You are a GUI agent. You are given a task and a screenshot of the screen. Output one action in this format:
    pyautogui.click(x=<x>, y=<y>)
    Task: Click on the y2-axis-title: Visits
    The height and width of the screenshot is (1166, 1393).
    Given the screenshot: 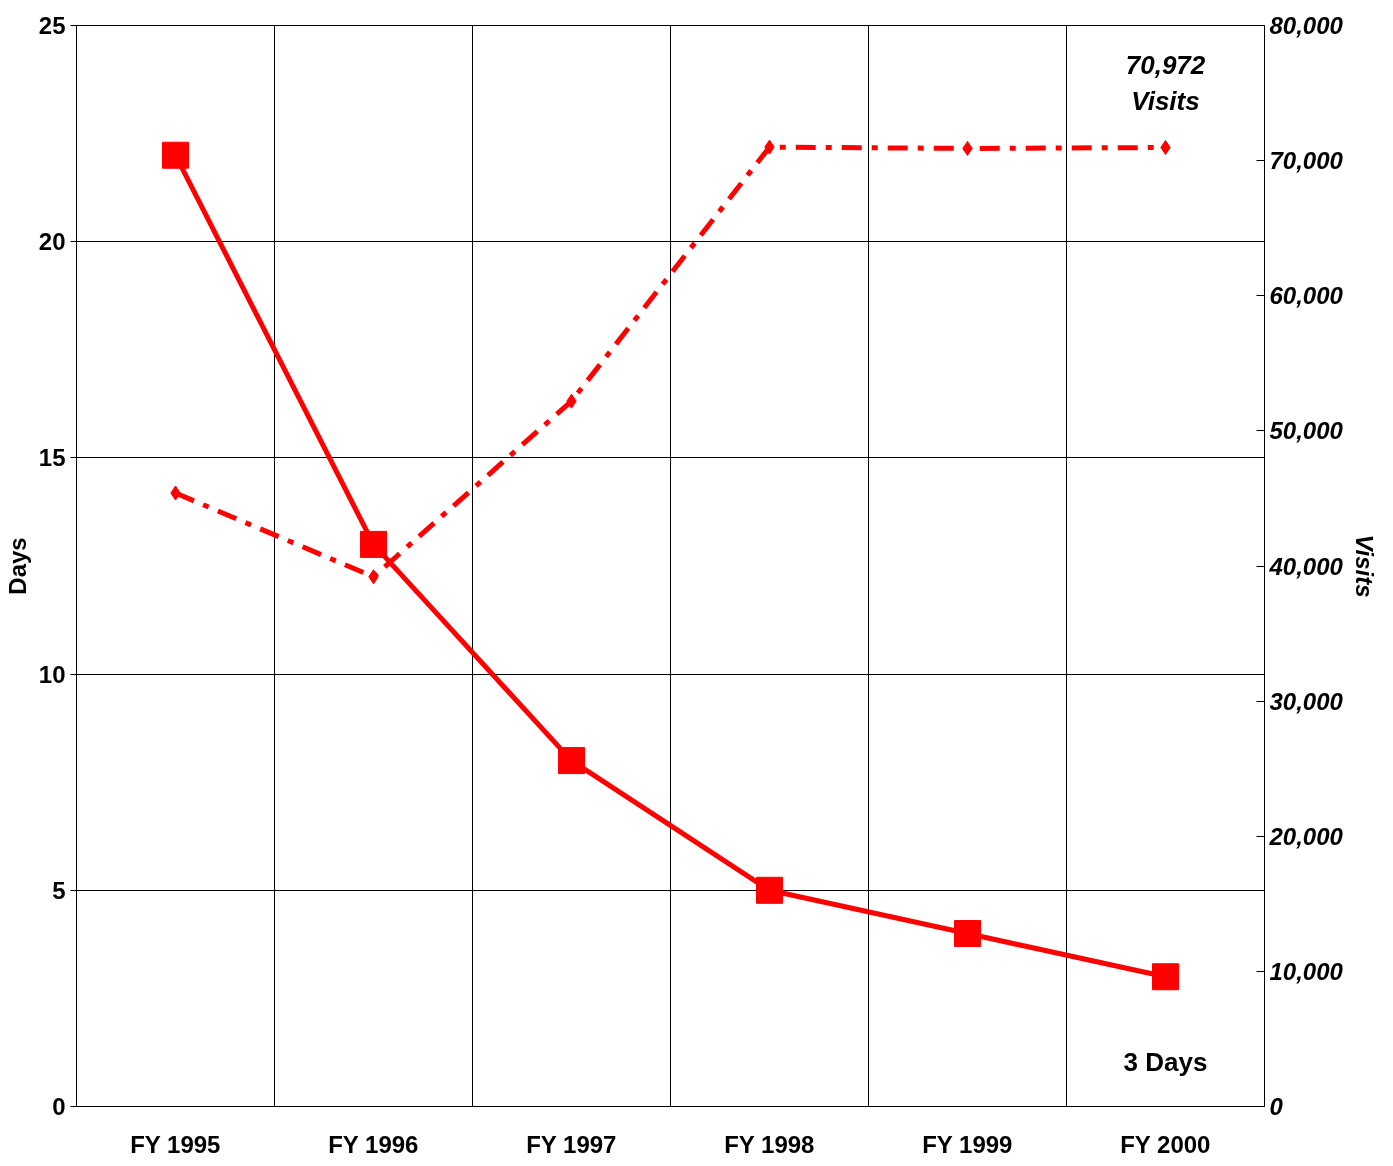 What is the action you would take?
    pyautogui.click(x=1364, y=566)
    